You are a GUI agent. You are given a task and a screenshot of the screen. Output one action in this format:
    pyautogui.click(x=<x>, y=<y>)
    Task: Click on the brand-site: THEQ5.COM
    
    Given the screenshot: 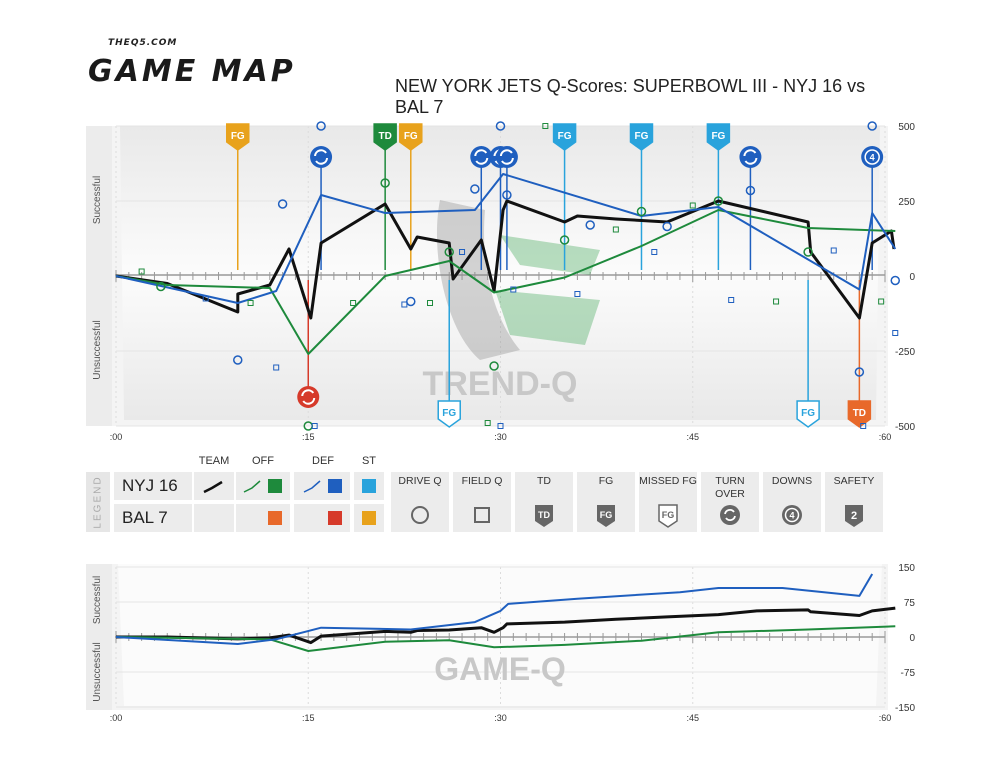 What is the action you would take?
    pyautogui.click(x=143, y=43)
    